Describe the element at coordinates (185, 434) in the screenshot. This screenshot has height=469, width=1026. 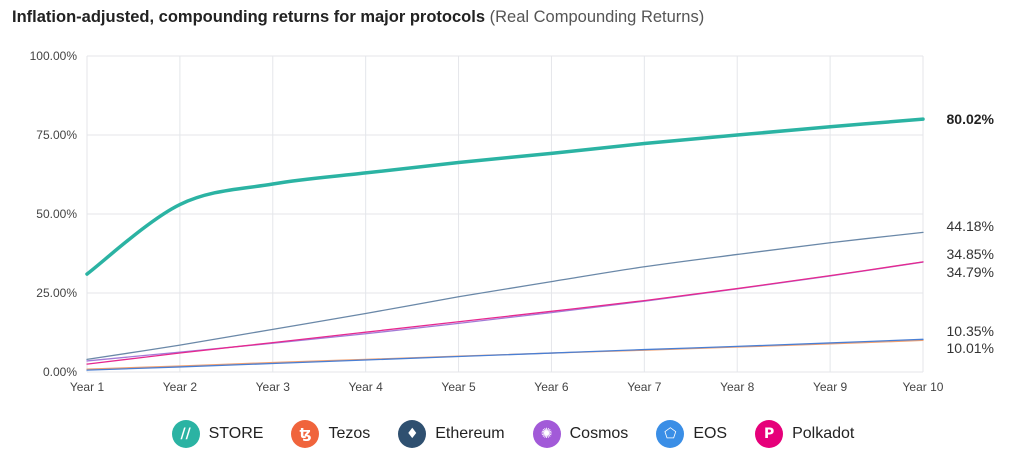
I see `store-icon: //` at that location.